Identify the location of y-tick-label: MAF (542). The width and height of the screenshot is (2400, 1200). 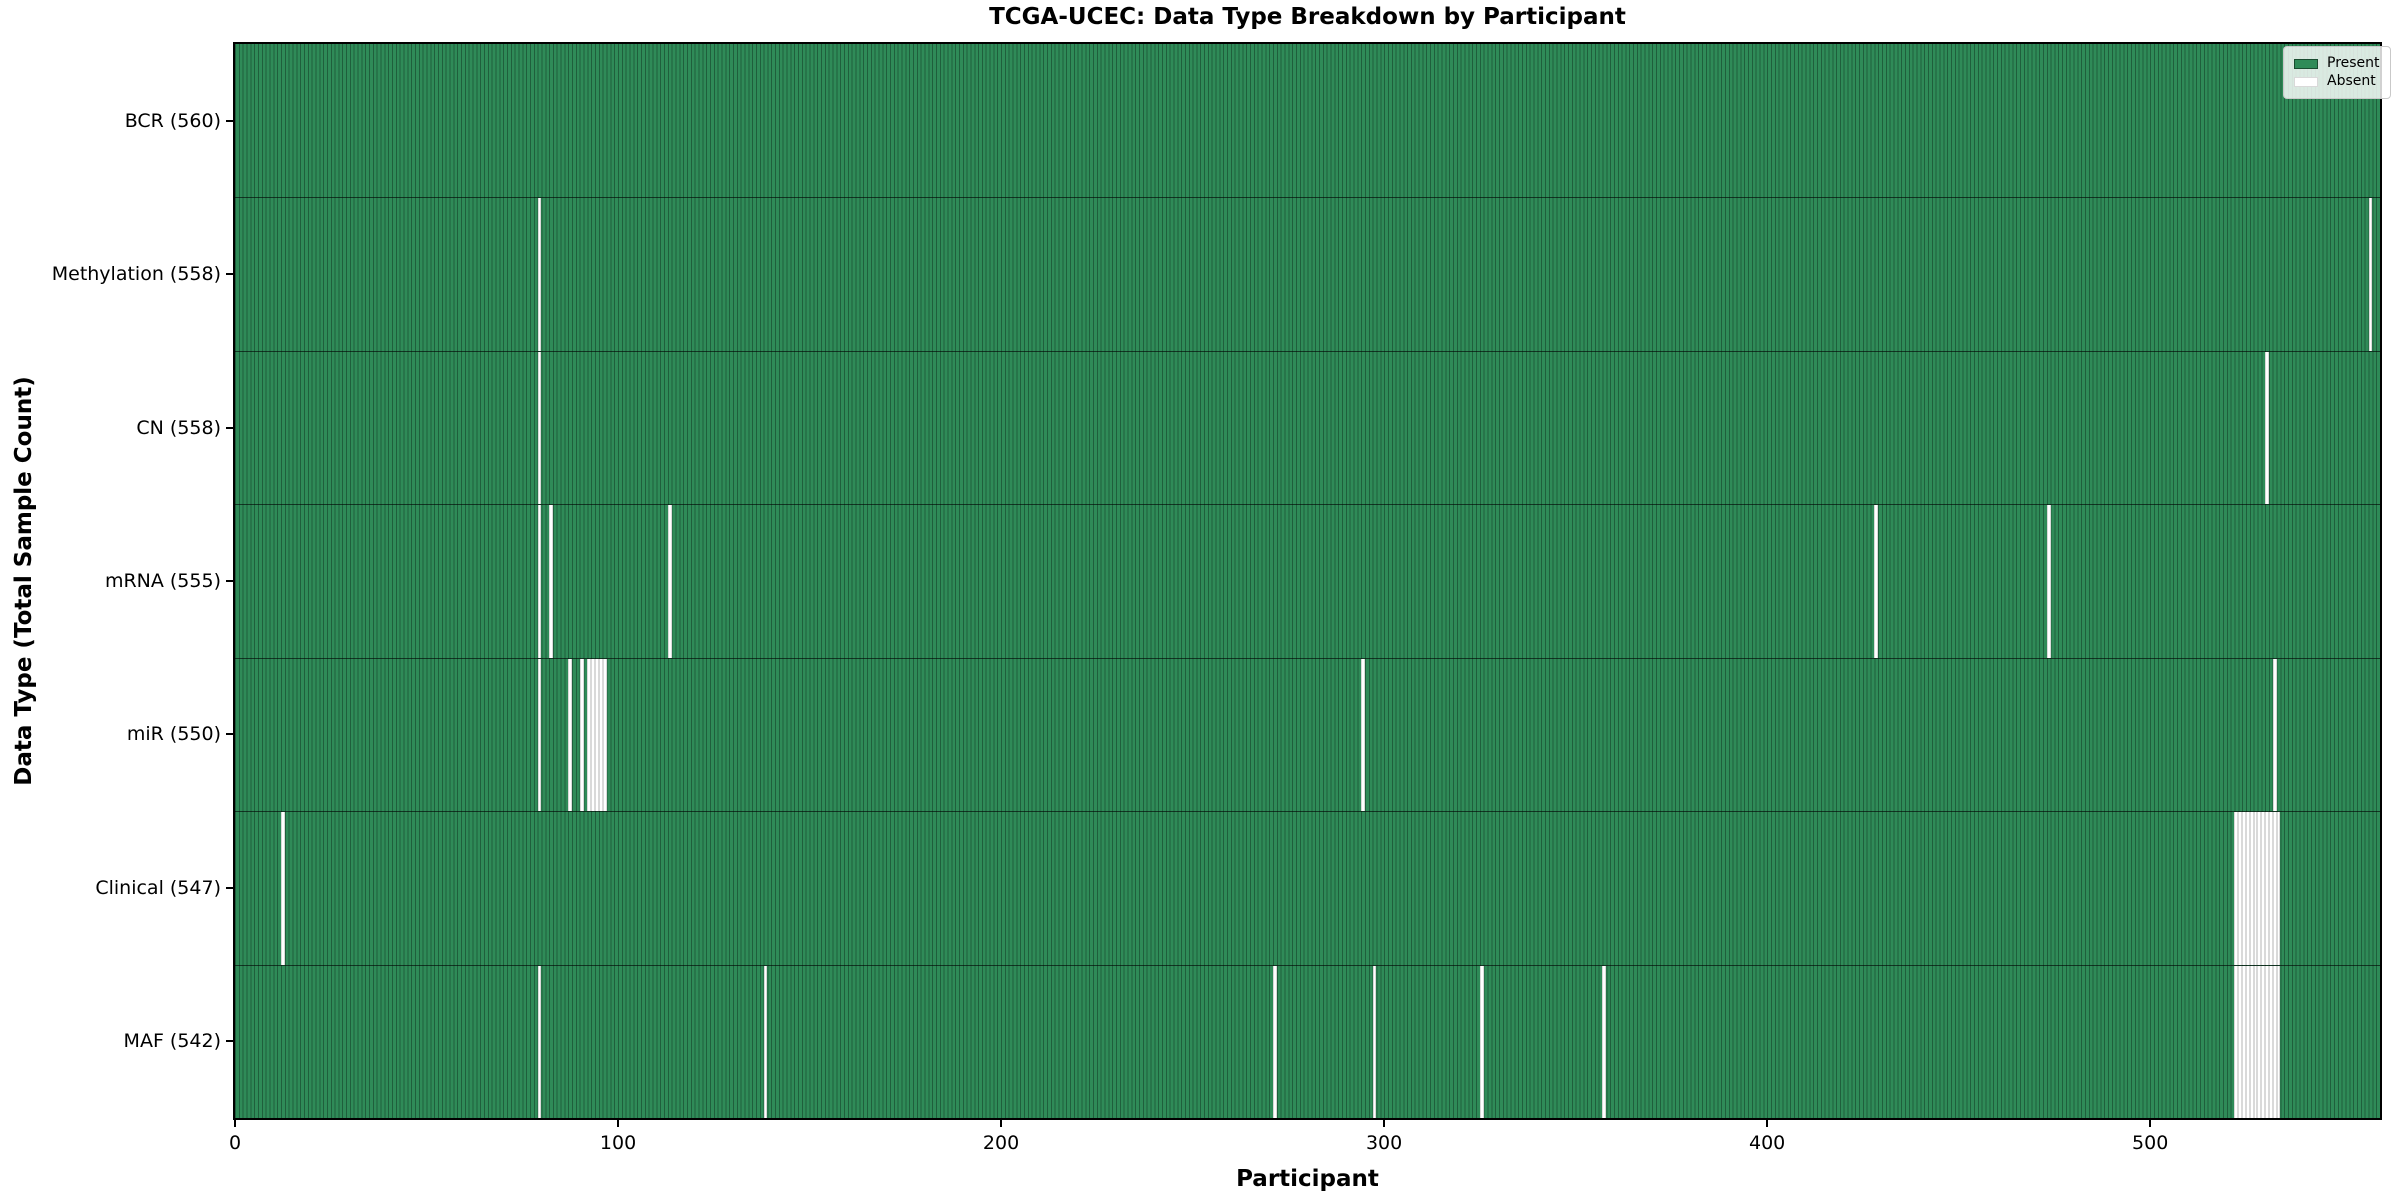
(172, 1041).